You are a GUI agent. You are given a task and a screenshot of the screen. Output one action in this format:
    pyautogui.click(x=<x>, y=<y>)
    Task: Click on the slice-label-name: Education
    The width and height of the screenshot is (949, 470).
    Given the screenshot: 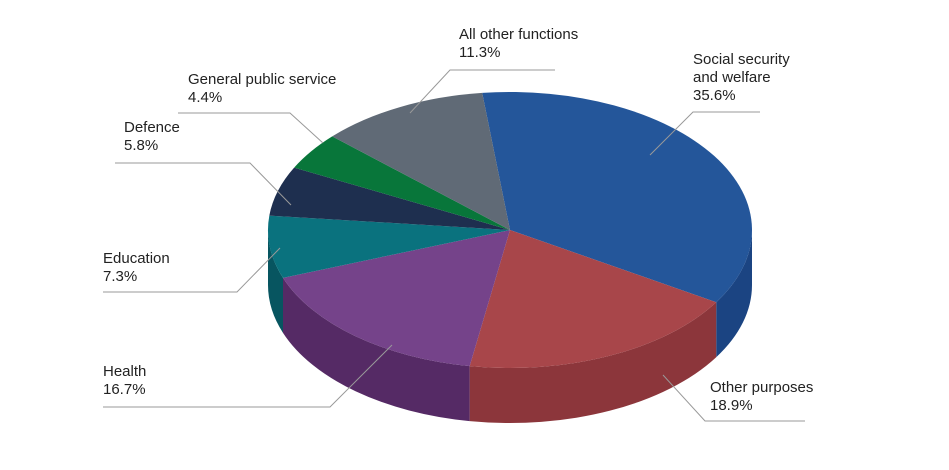 What is the action you would take?
    pyautogui.click(x=136, y=258)
    